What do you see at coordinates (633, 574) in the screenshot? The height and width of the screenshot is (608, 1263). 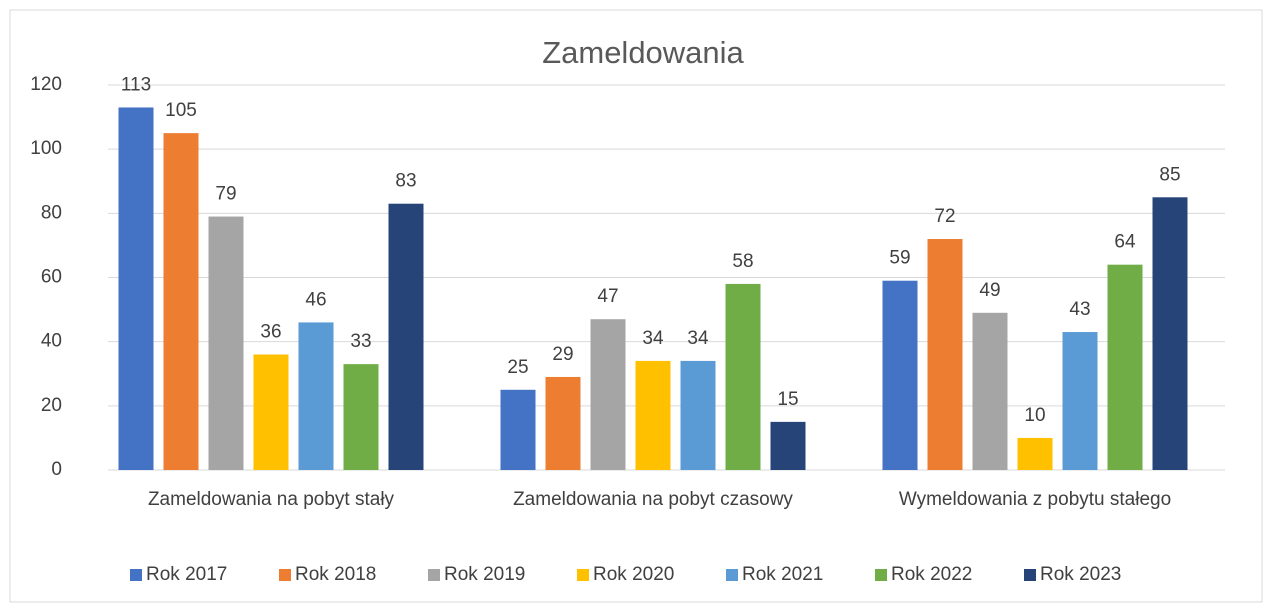 I see `legend-label: Rok 2020` at bounding box center [633, 574].